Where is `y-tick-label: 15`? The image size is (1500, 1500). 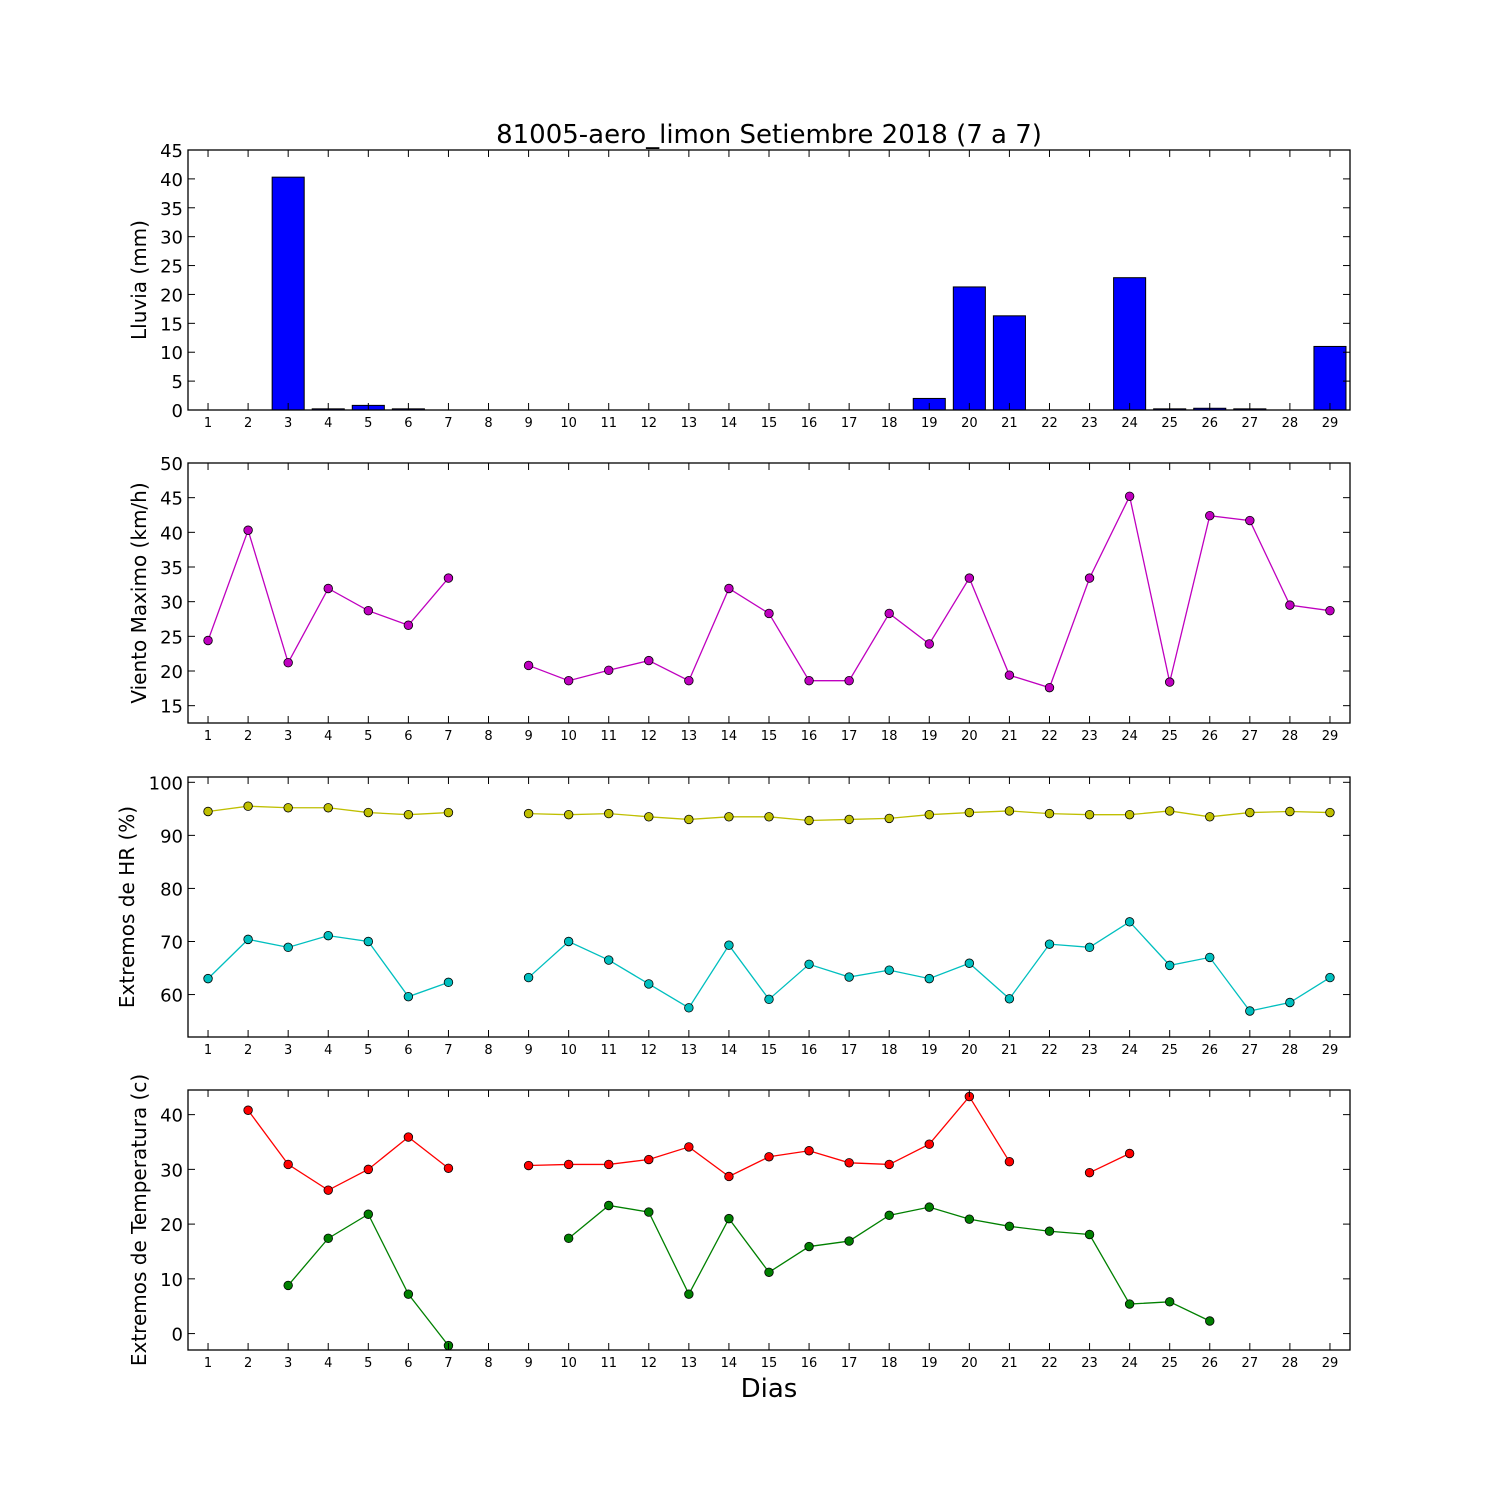 y-tick-label: 15 is located at coordinates (171, 324).